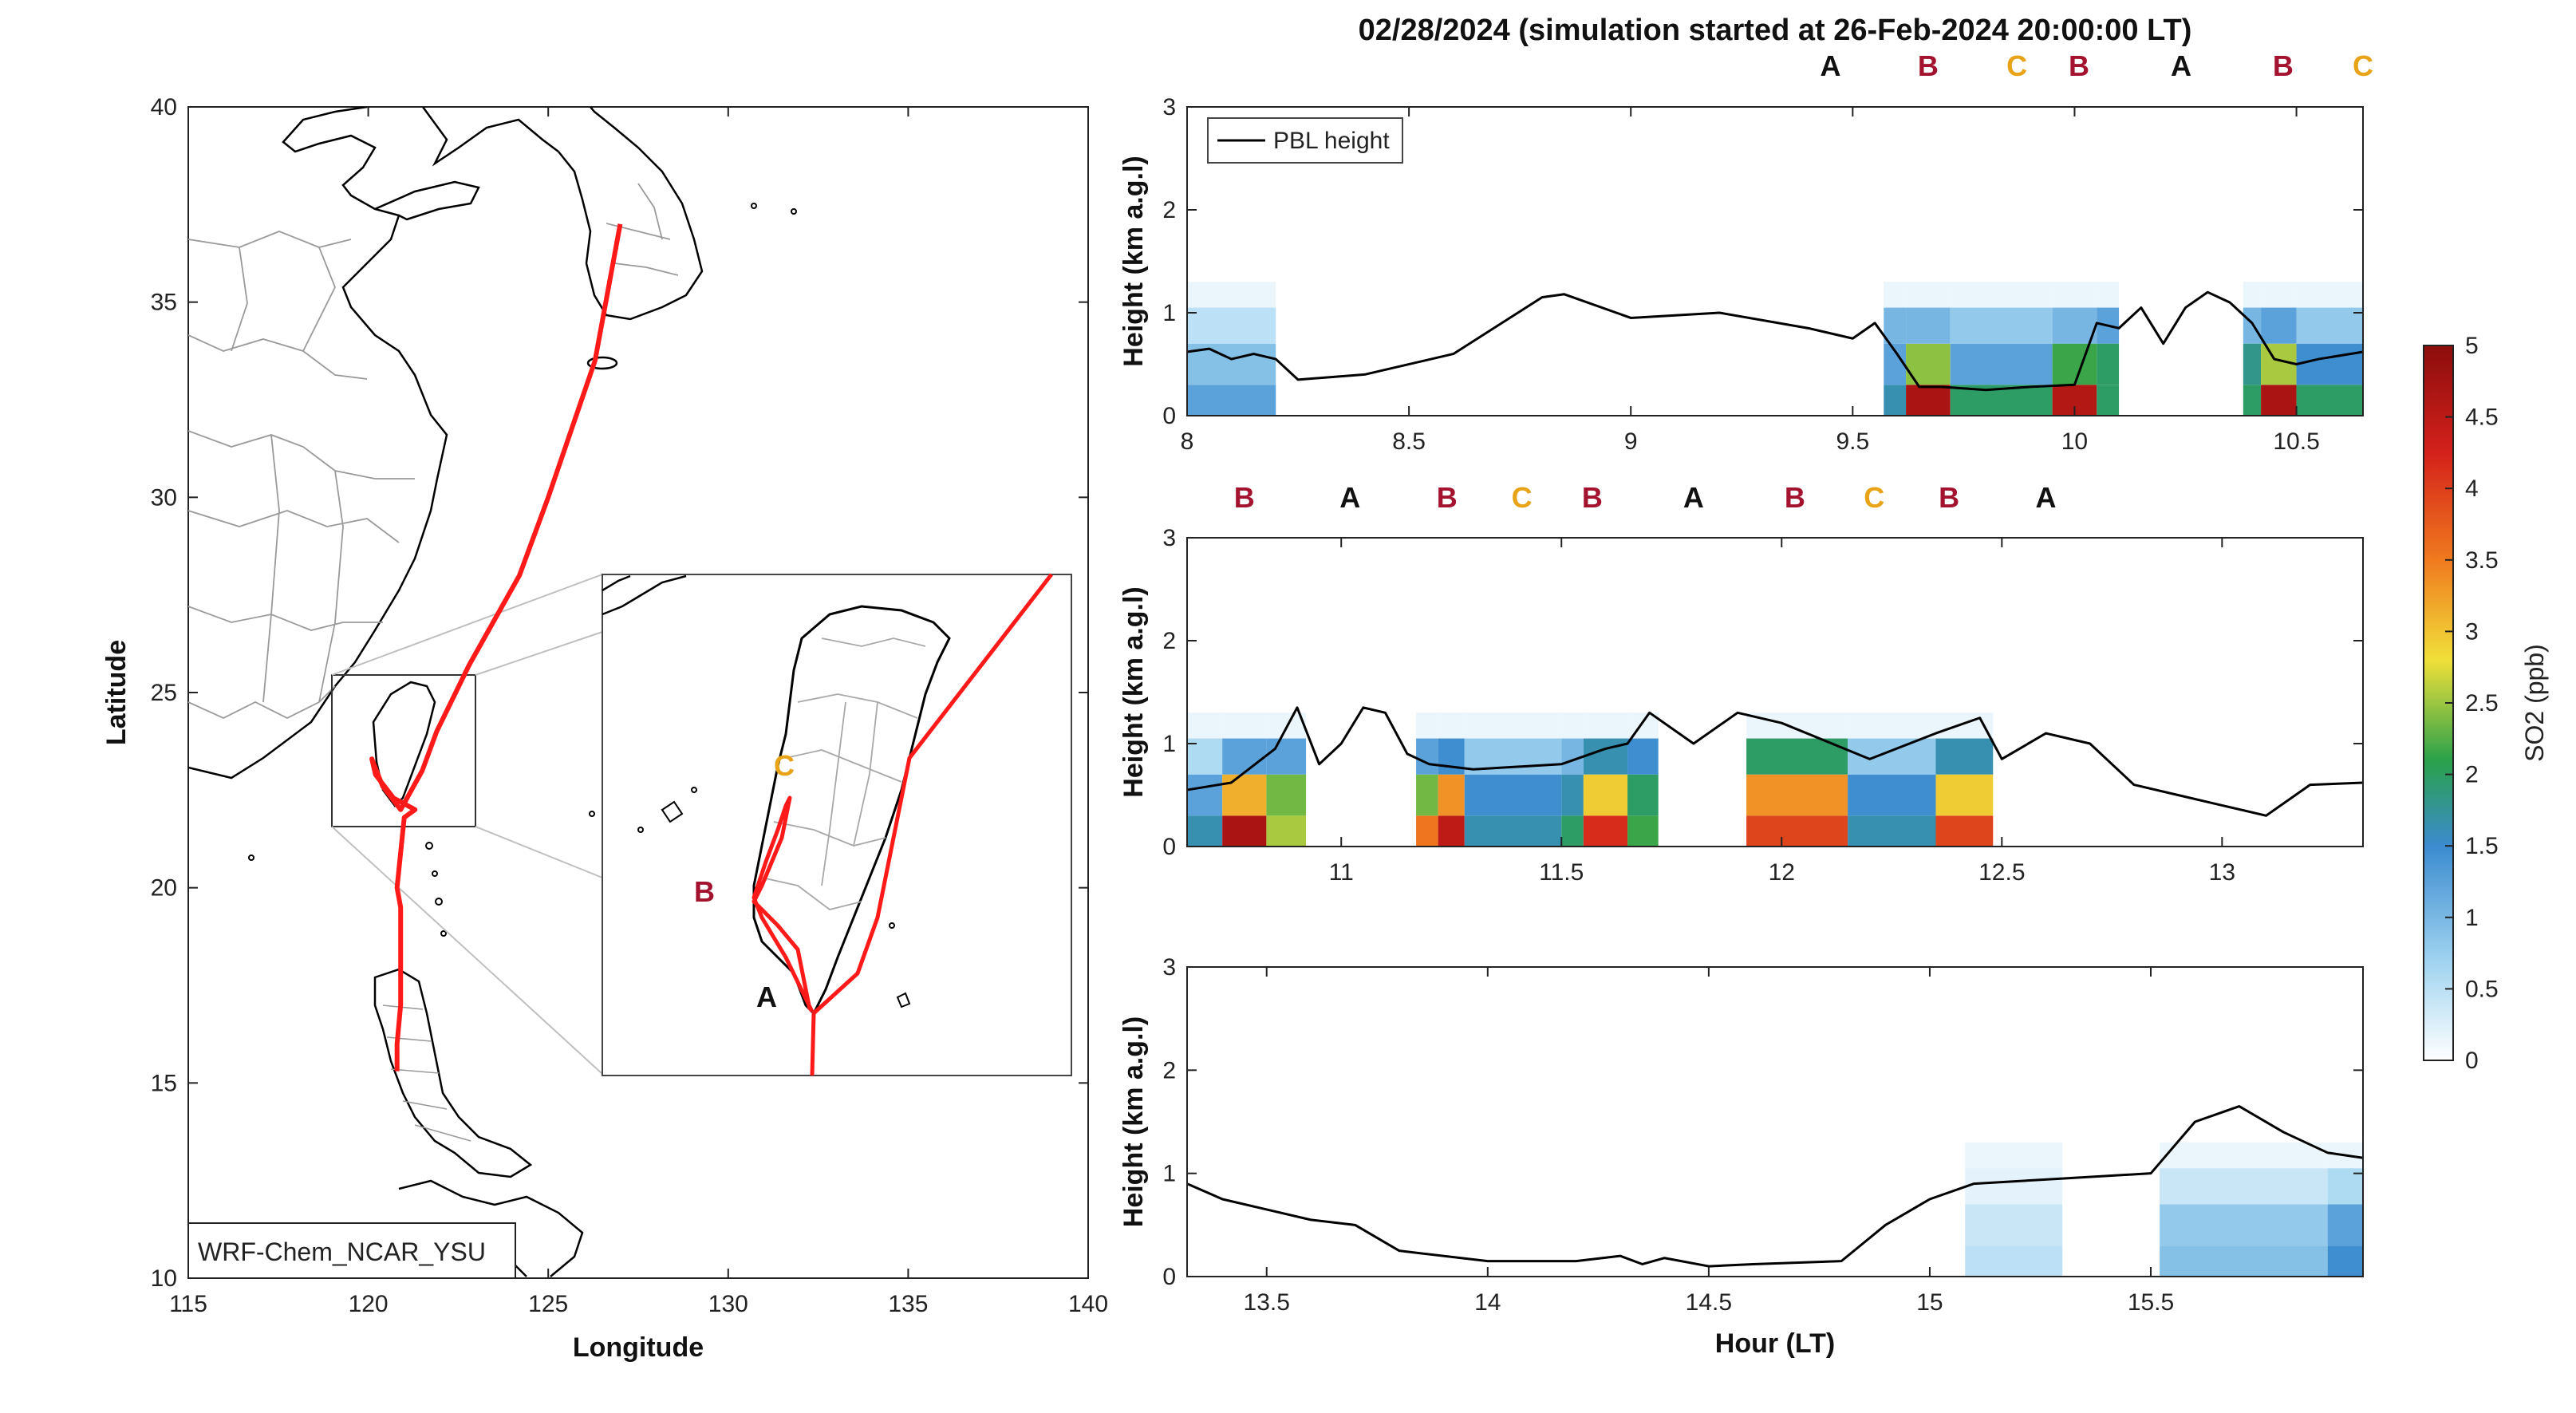  What do you see at coordinates (164, 497) in the screenshot?
I see `map-y-tick-label: 30` at bounding box center [164, 497].